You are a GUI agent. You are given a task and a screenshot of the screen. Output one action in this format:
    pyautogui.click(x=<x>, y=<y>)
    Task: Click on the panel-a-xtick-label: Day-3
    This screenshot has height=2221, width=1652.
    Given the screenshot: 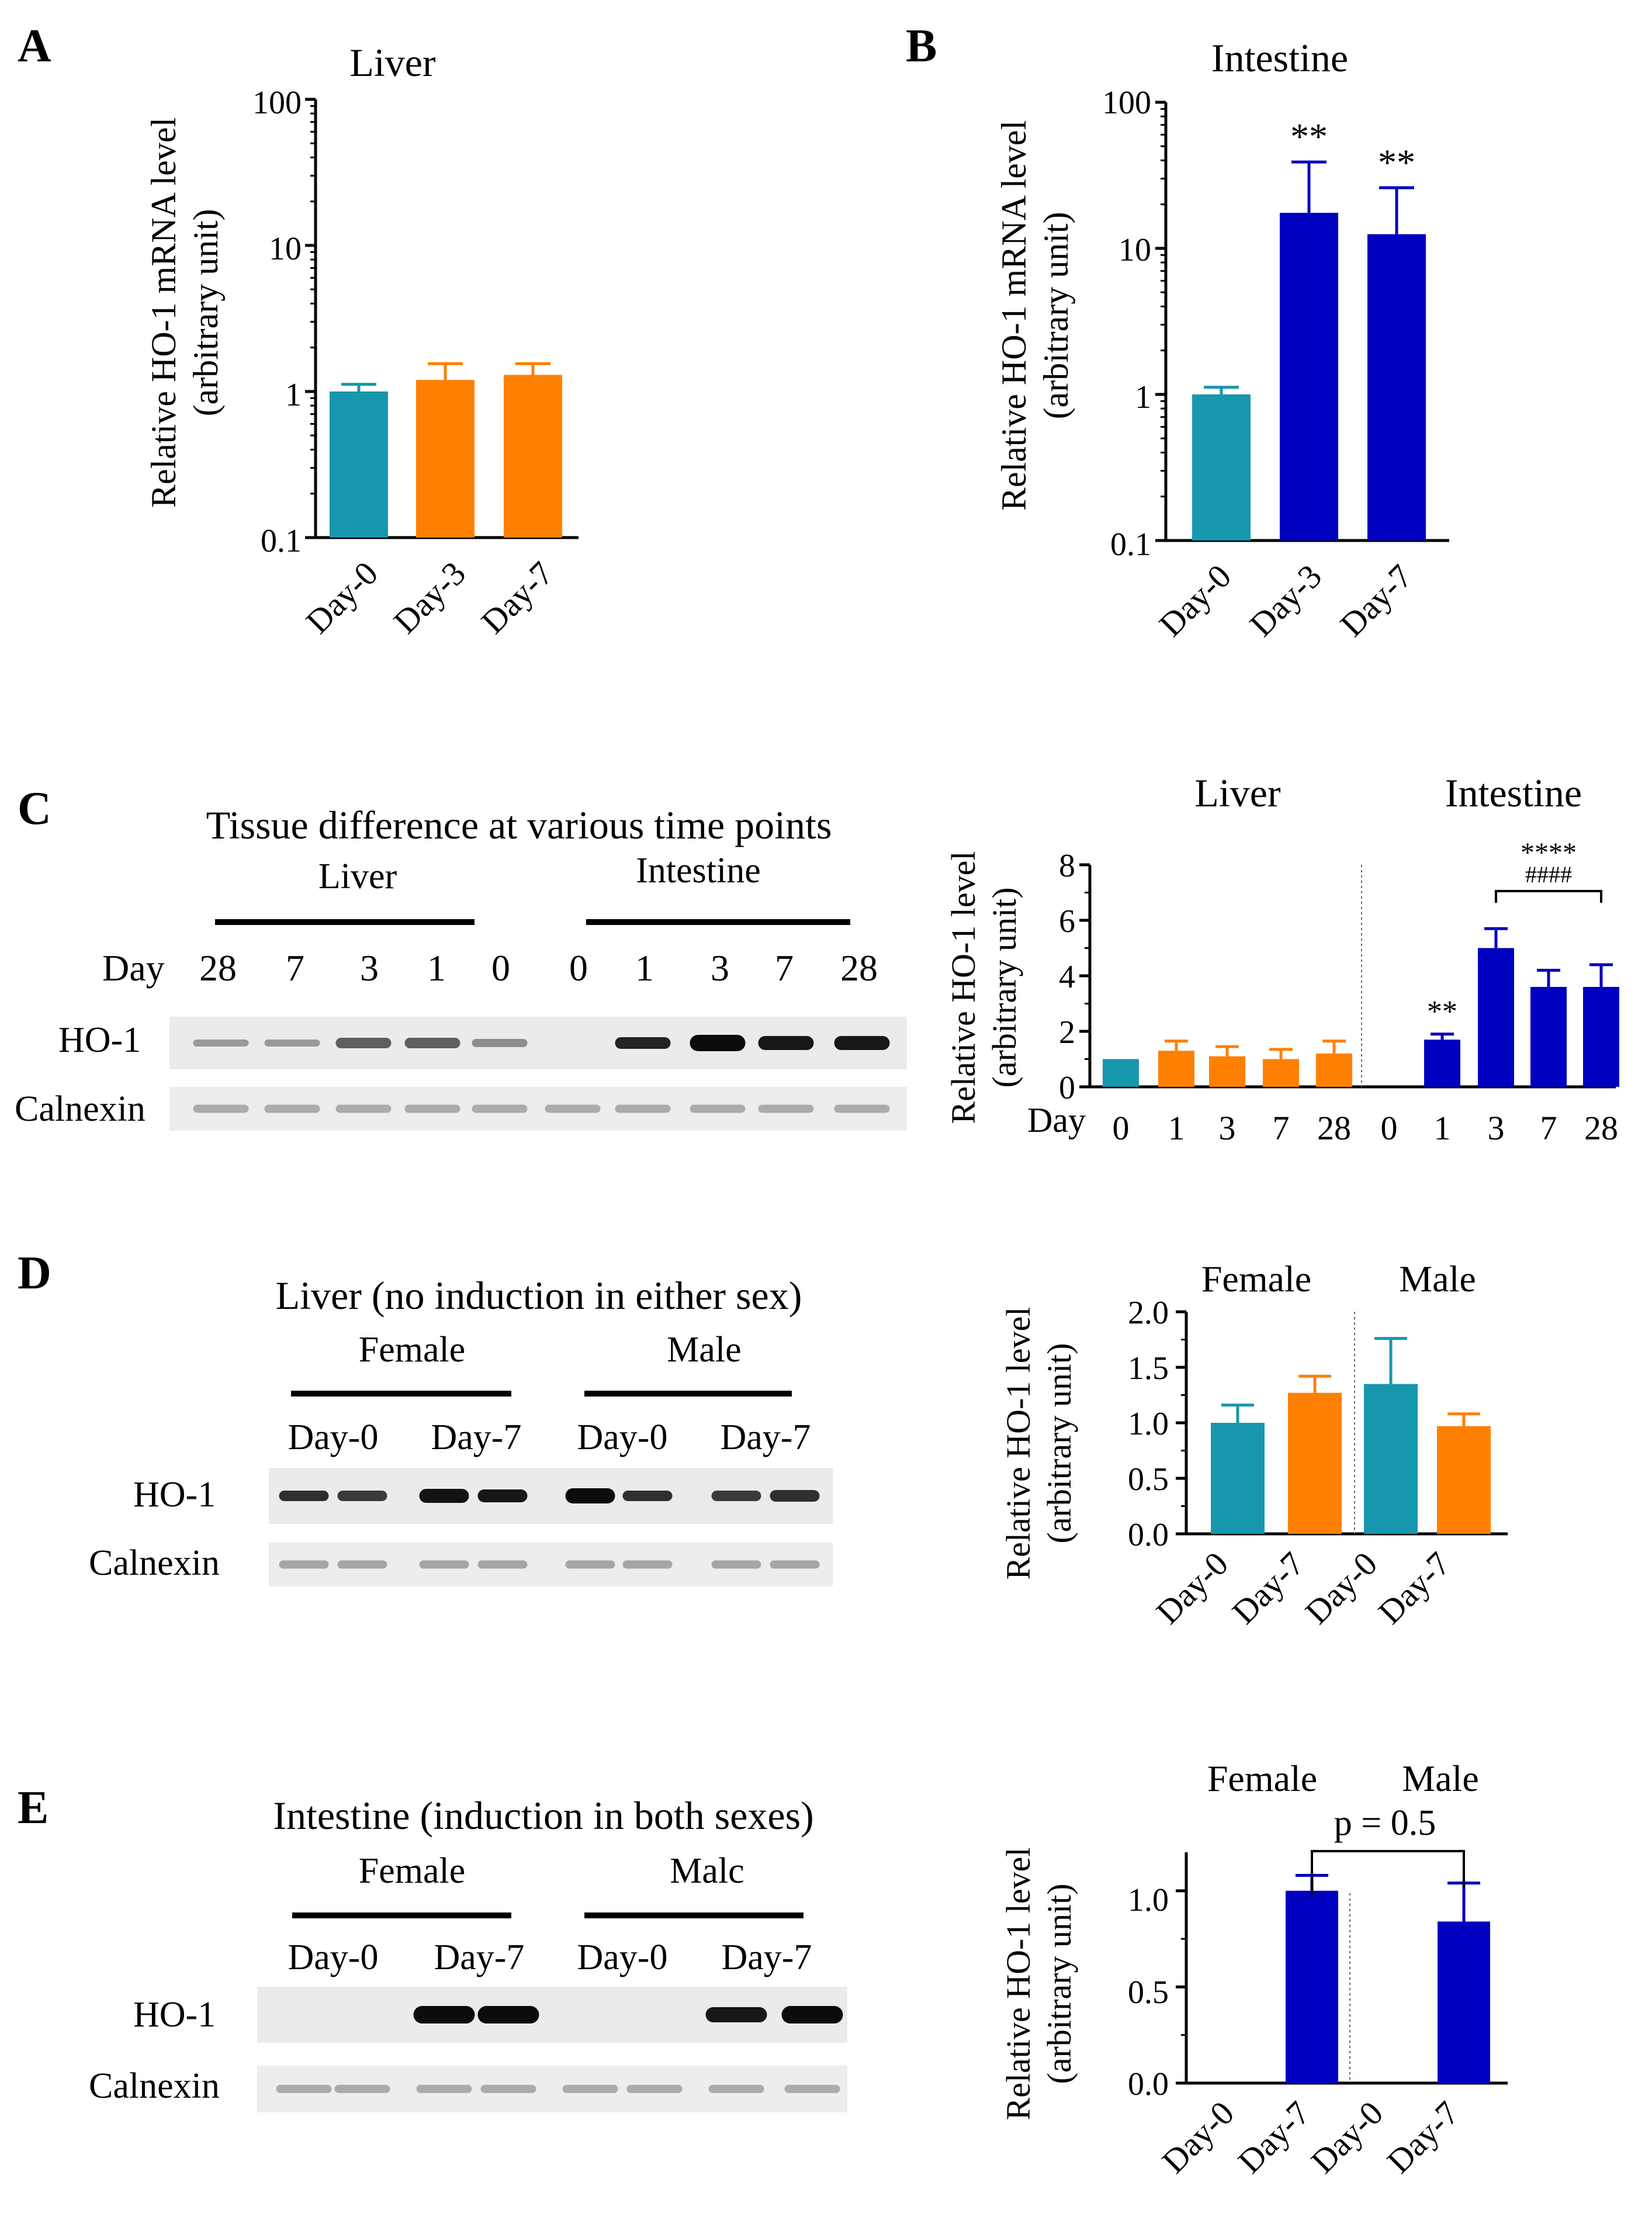 What is the action you would take?
    pyautogui.click(x=430, y=597)
    